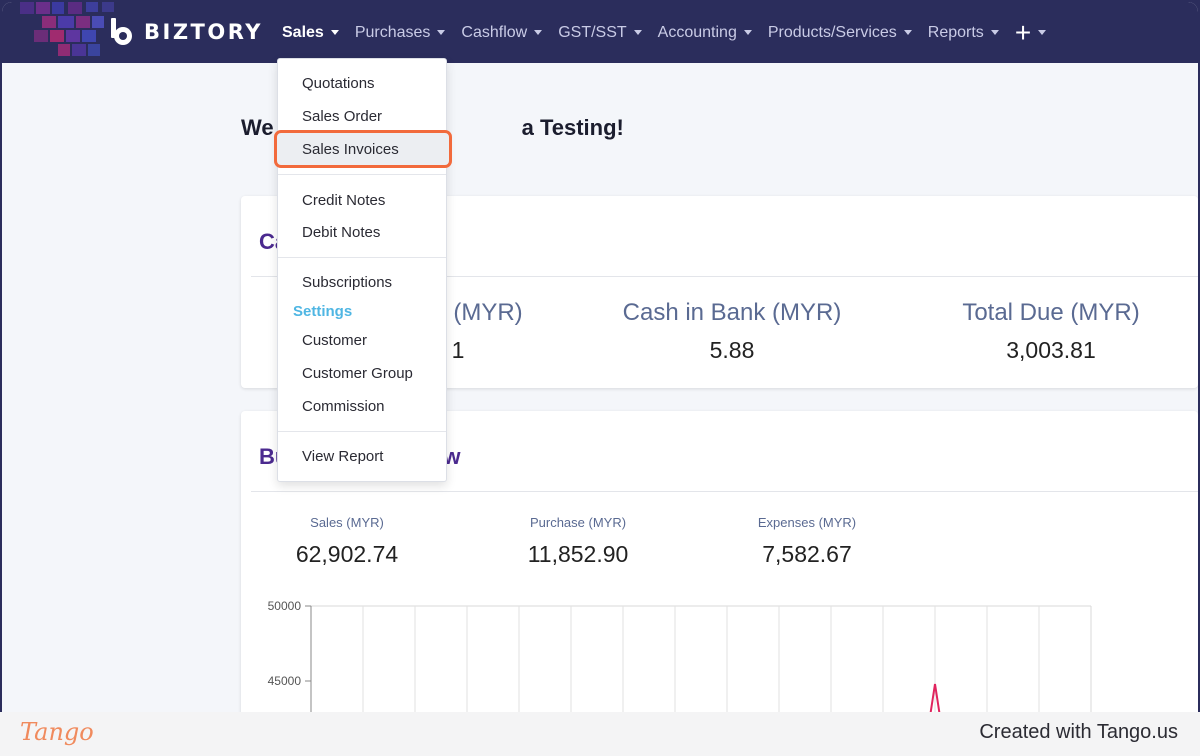  I want to click on chart-series-line, so click(935, 697).